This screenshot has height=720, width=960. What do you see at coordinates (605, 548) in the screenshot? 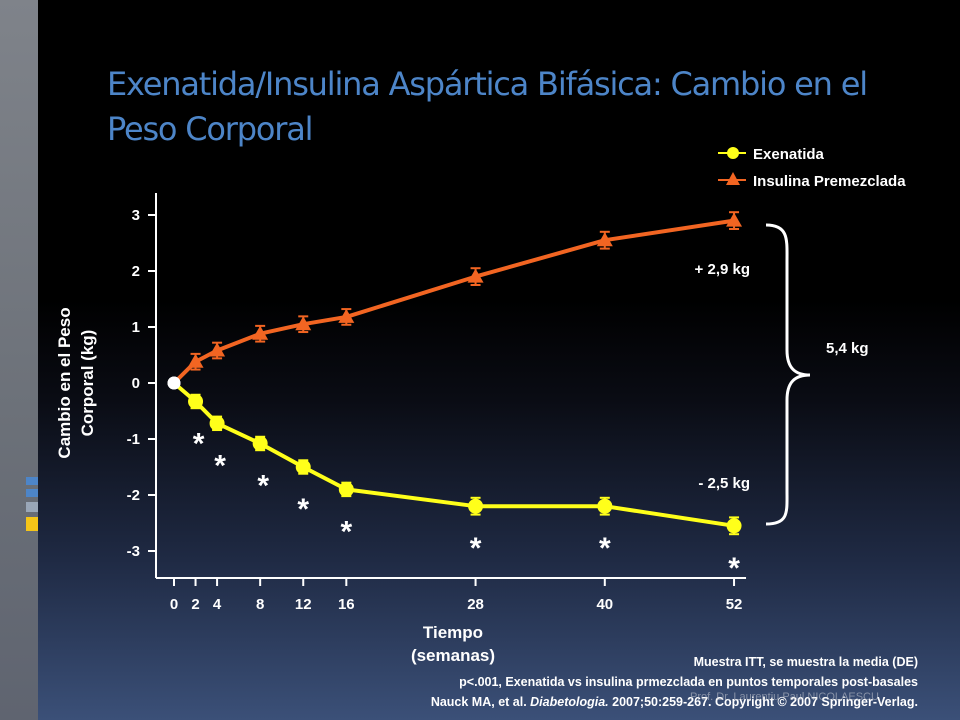
I see `significance-star-6: *` at bounding box center [605, 548].